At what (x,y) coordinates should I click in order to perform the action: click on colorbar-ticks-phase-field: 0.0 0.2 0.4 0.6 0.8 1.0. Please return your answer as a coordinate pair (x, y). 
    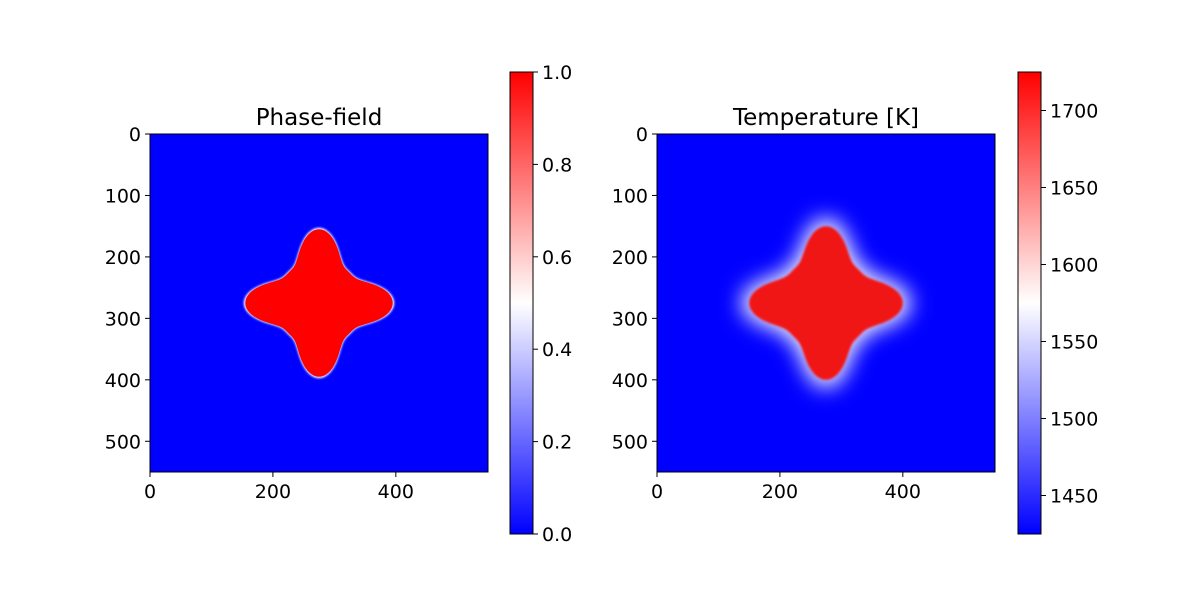
    Looking at the image, I should click on (552, 304).